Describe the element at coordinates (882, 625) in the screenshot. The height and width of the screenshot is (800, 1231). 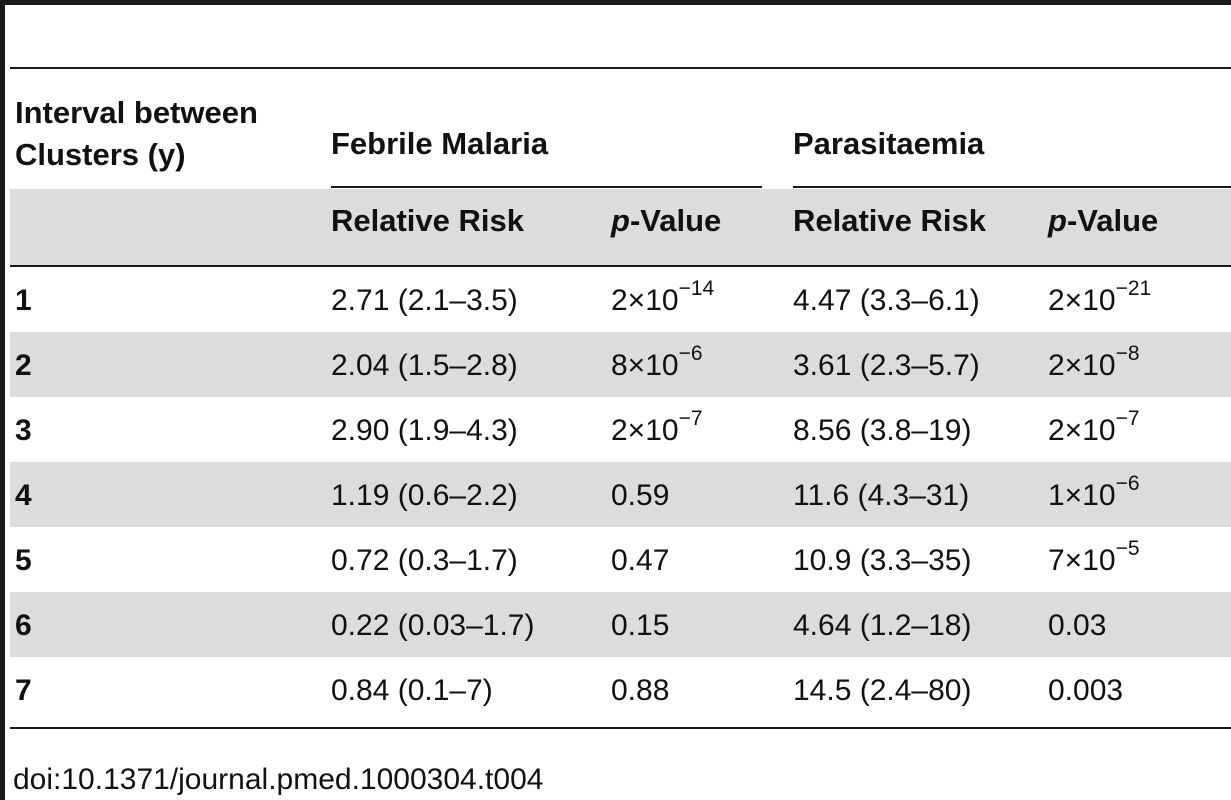
I see `pa-rr-cell: 4.64 (1.2–18)` at that location.